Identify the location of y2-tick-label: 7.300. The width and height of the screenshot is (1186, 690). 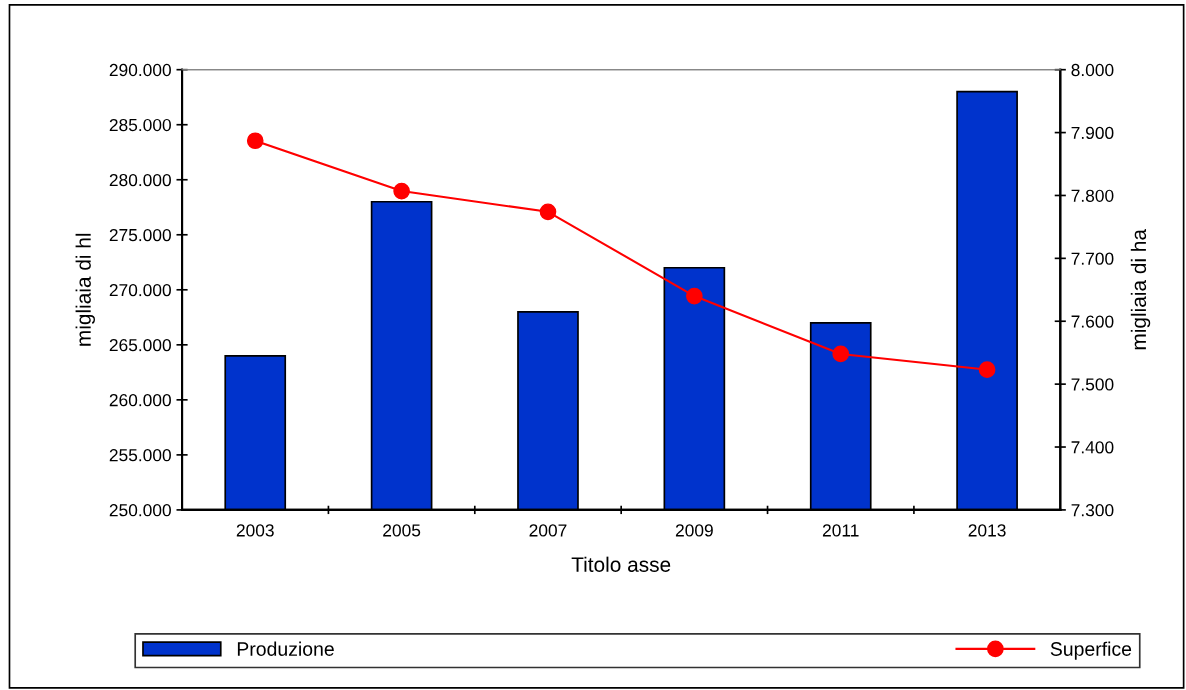
(1092, 510).